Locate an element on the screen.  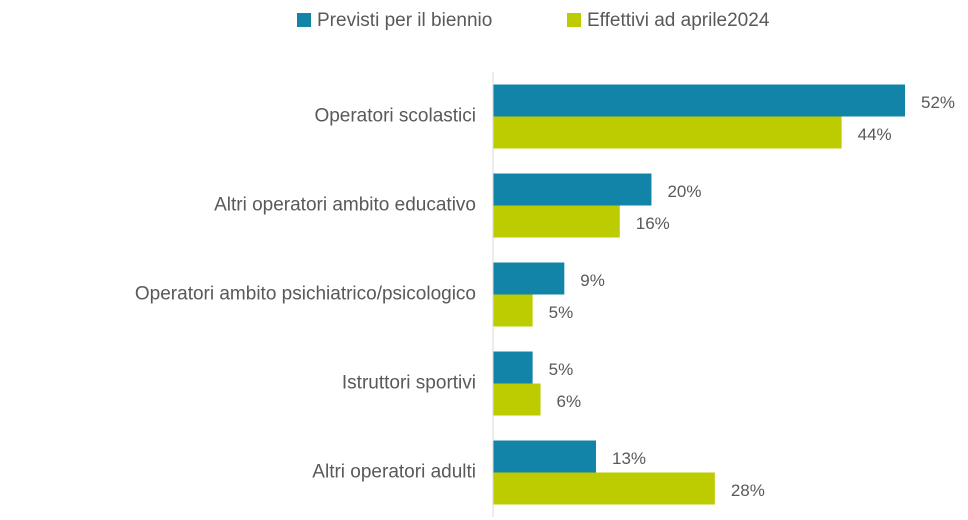
data-label: 16% is located at coordinates (653, 223).